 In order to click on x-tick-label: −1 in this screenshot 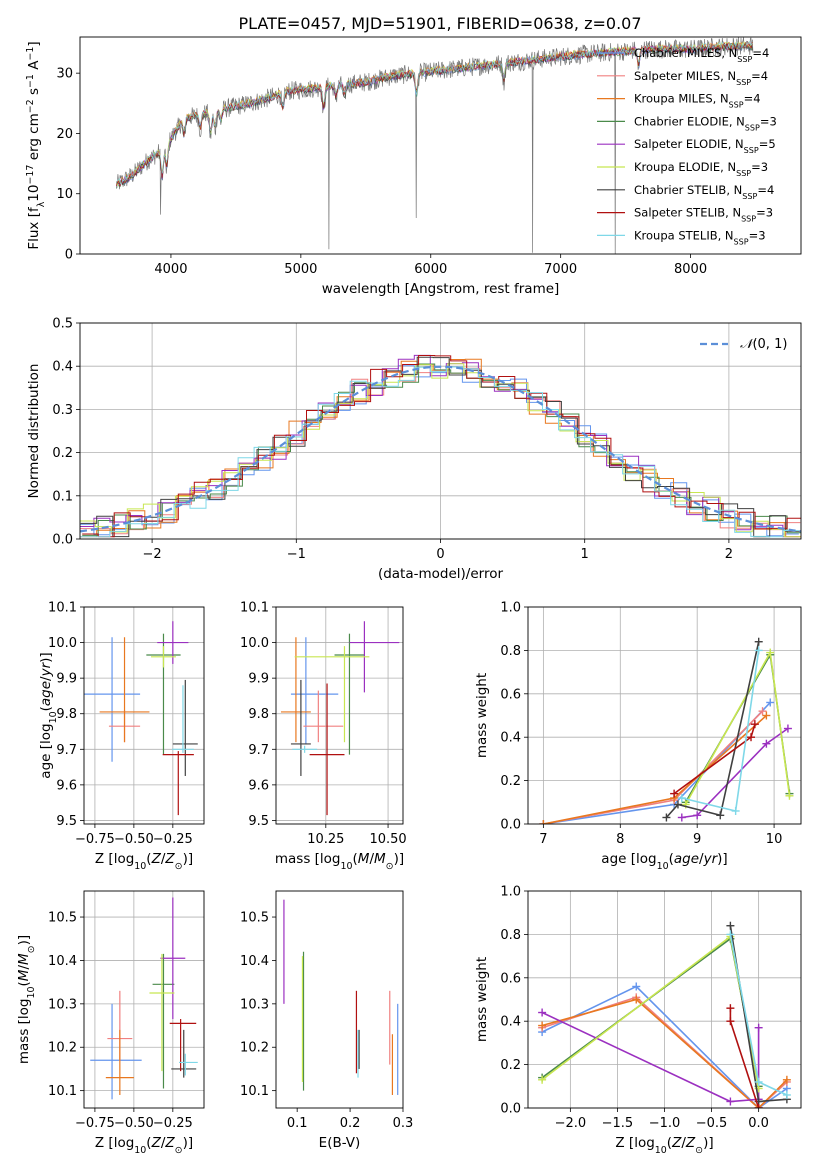, I will do `click(296, 554)`.